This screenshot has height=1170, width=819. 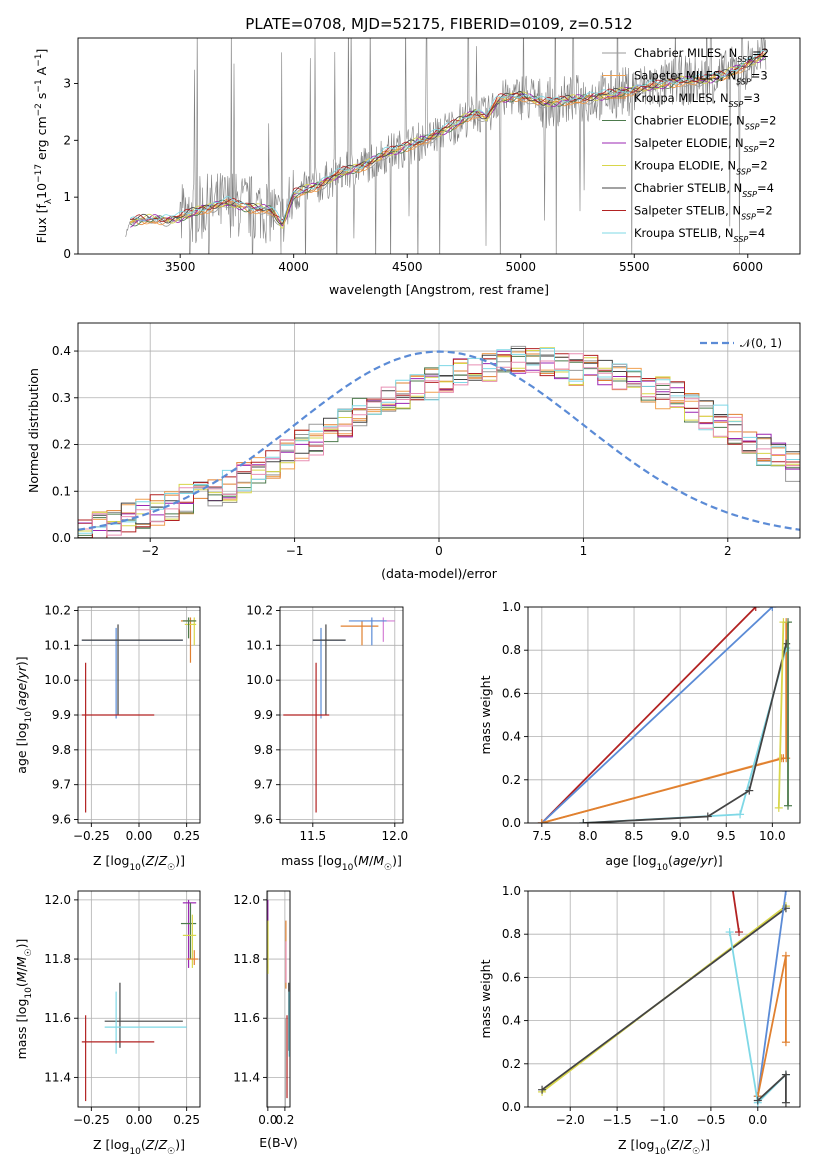 I want to click on x-tick-label: −2, so click(x=150, y=551).